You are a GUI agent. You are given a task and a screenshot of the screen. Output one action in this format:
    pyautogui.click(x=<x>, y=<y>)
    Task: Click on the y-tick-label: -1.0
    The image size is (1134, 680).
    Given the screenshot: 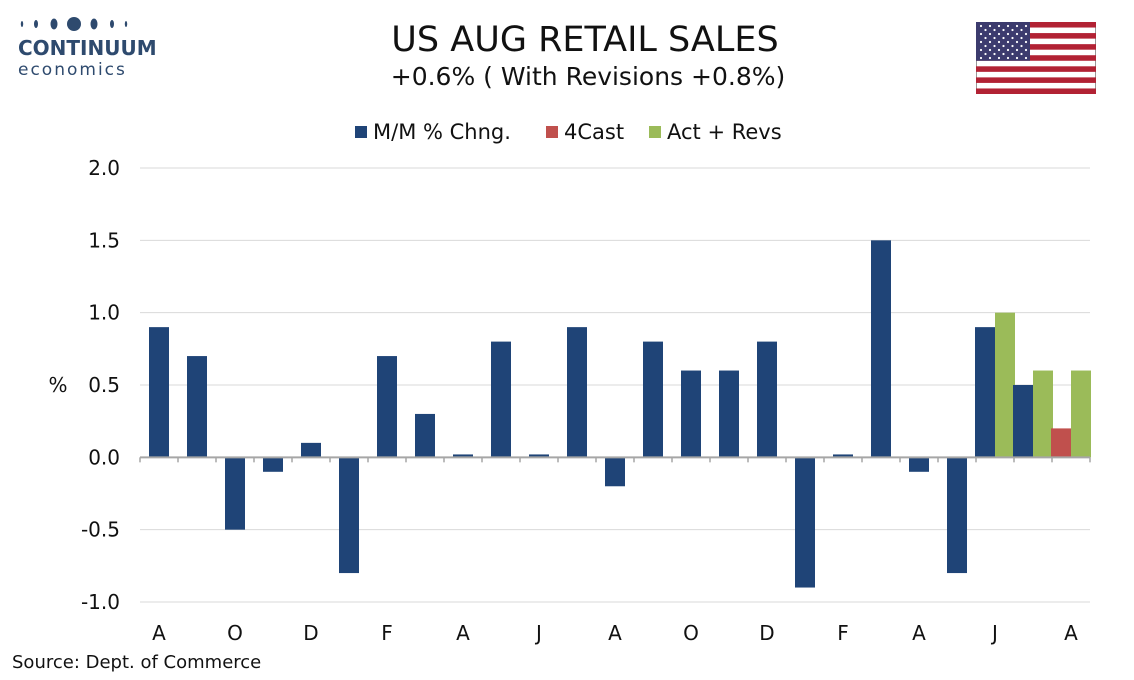 What is the action you would take?
    pyautogui.click(x=100, y=602)
    